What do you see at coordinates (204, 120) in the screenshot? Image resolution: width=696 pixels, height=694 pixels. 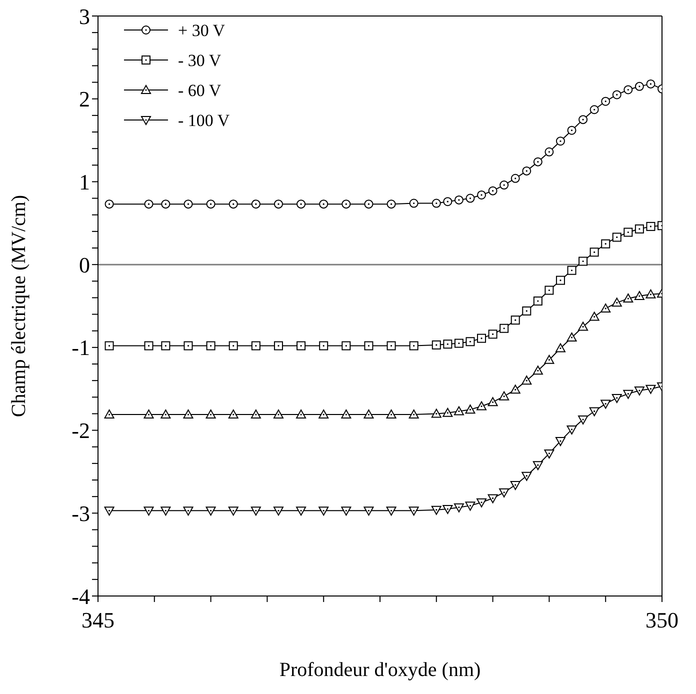 I see `legend-label: - 100 V` at bounding box center [204, 120].